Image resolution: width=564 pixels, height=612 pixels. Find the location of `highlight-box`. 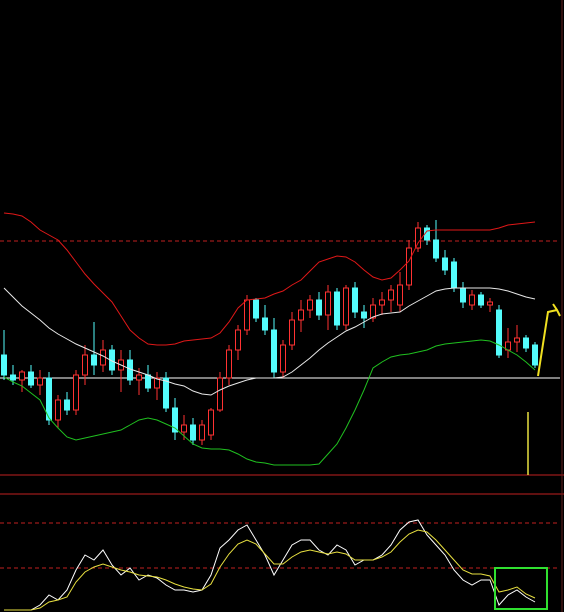

highlight-box is located at coordinates (521, 588).